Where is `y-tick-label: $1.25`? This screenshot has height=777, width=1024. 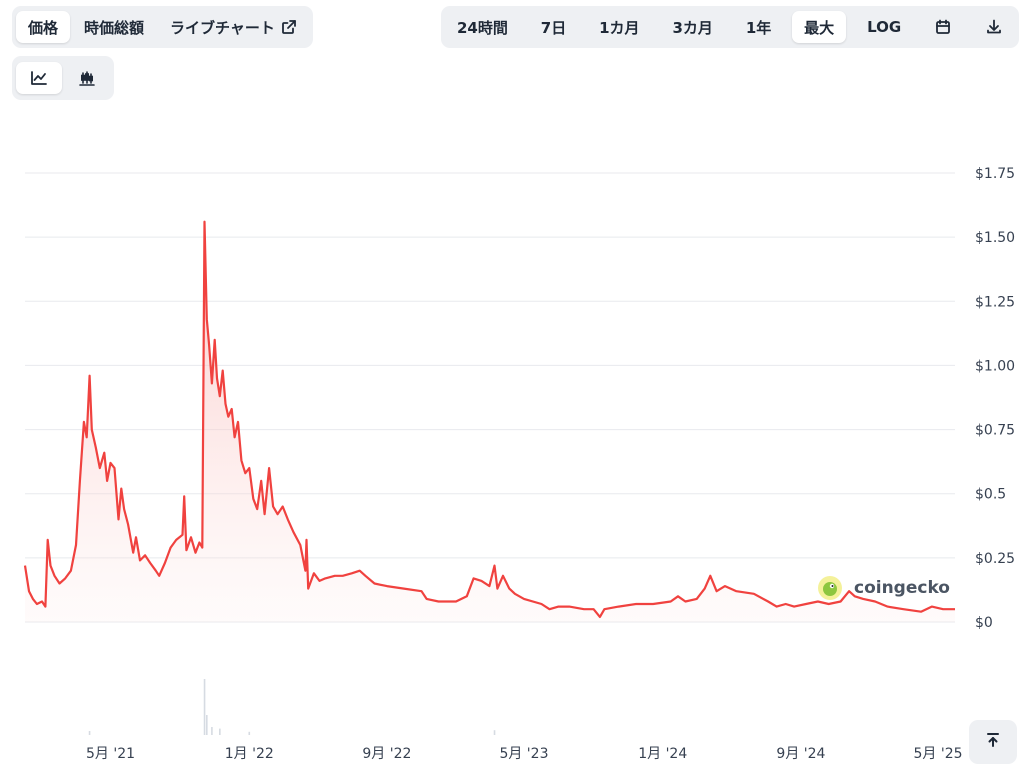
y-tick-label: $1.25 is located at coordinates (995, 302).